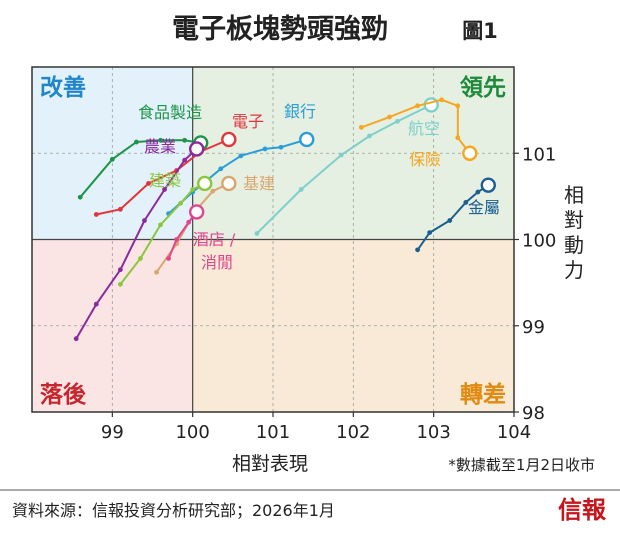 This screenshot has width=620, height=536. Describe the element at coordinates (574, 195) in the screenshot. I see `y-axis-label-char: 相` at that location.